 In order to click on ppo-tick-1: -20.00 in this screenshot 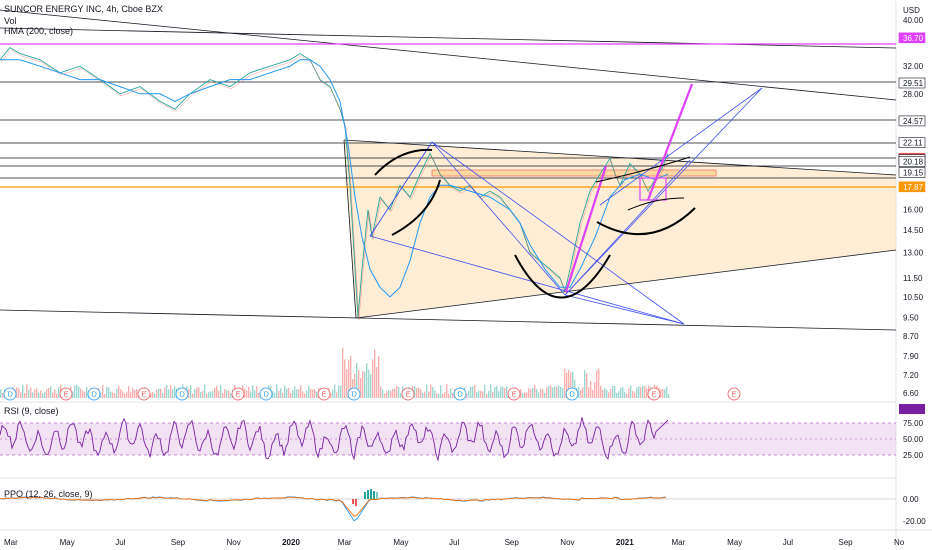, I will do `click(914, 521)`.